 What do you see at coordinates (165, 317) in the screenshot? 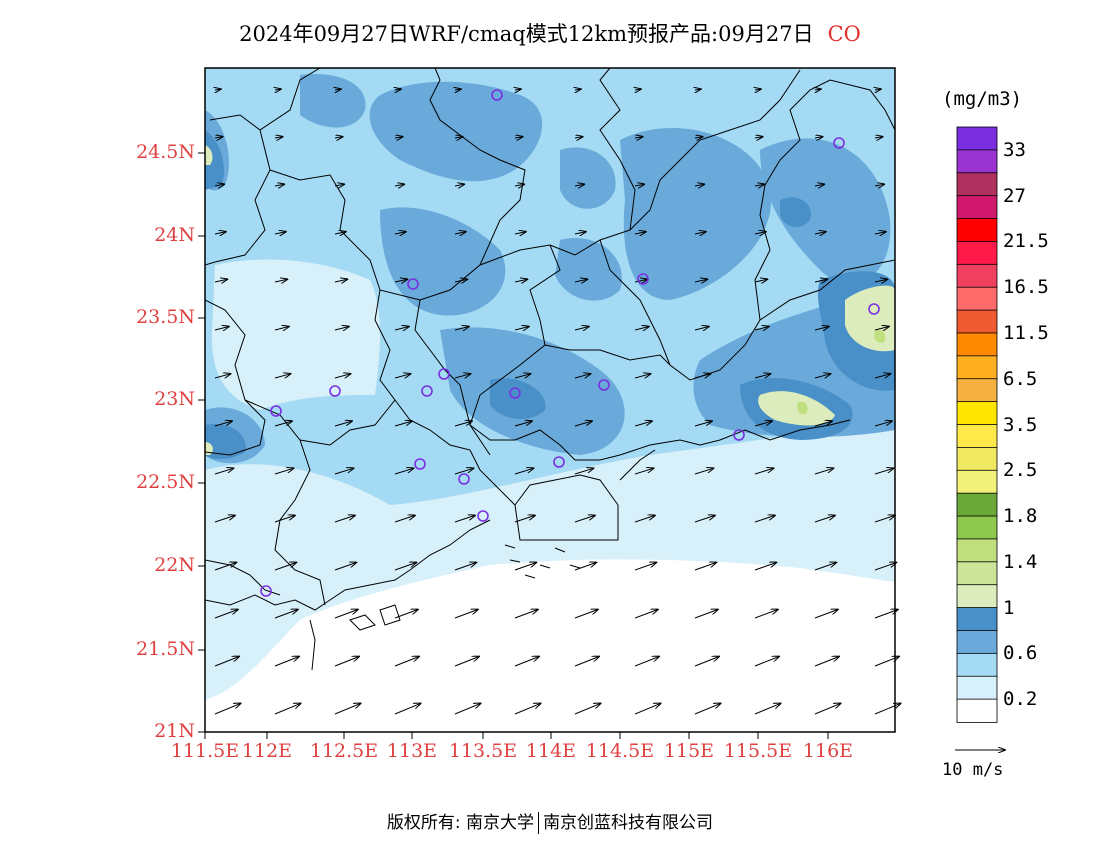
I see `lat-tick-label: 23.5N` at bounding box center [165, 317].